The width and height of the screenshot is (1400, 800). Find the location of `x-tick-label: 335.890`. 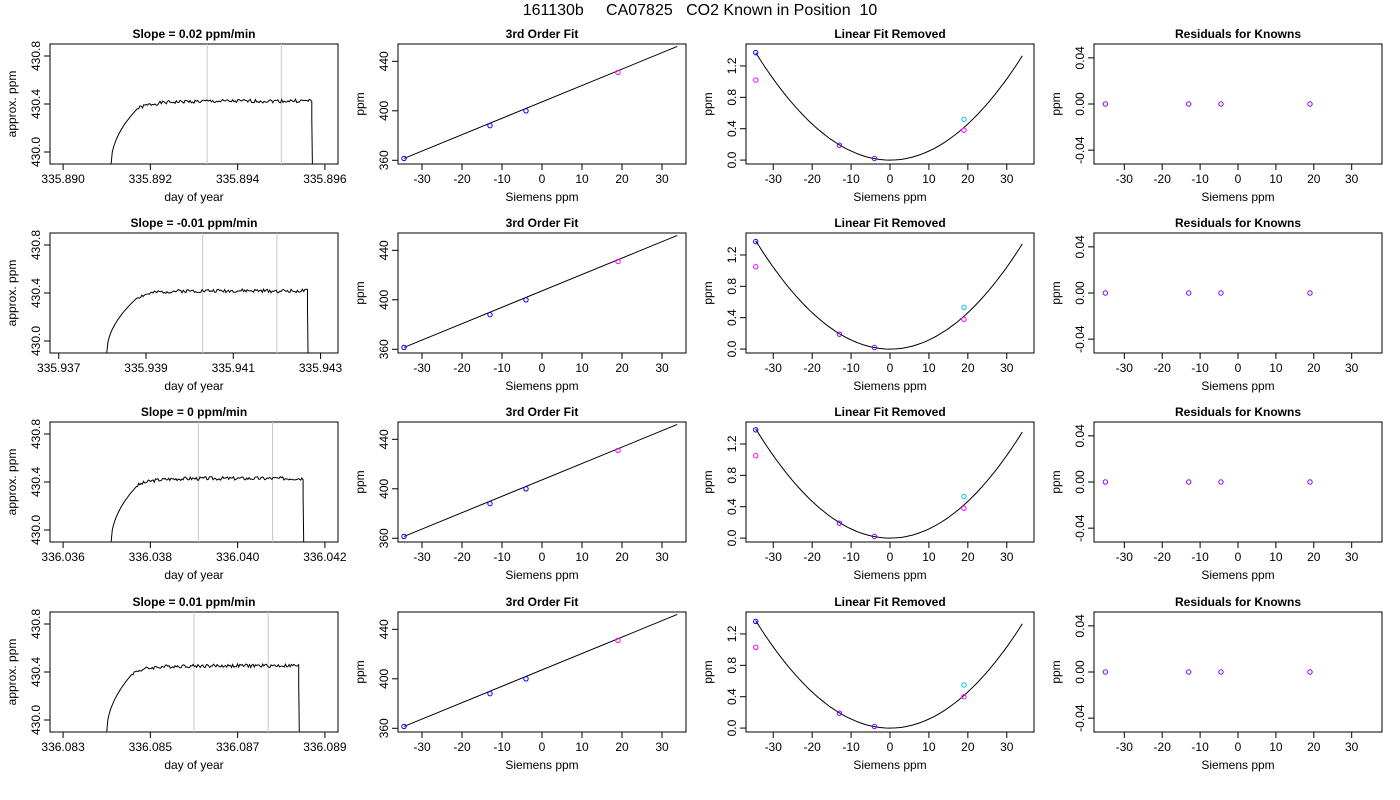

x-tick-label: 335.890 is located at coordinates (63, 179).